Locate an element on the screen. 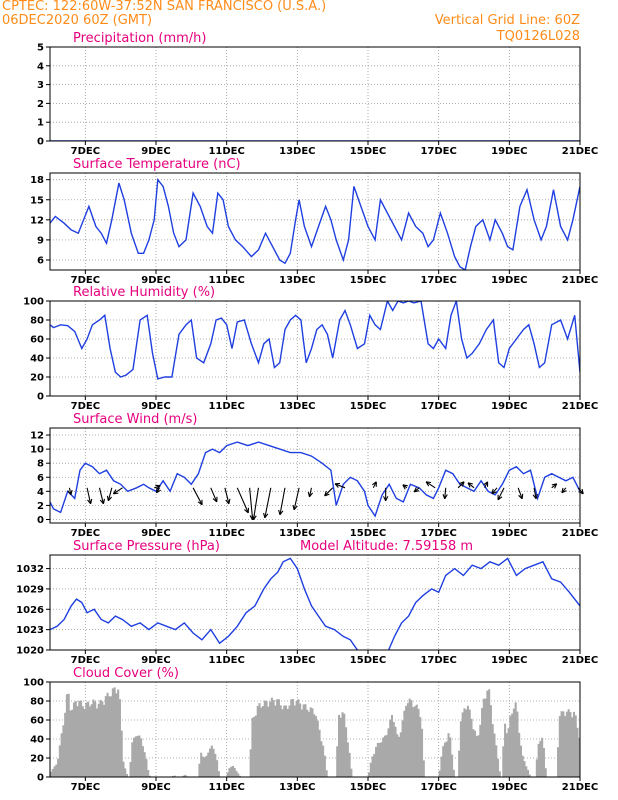  pressure-xtick-label: 15DEC is located at coordinates (368, 660).